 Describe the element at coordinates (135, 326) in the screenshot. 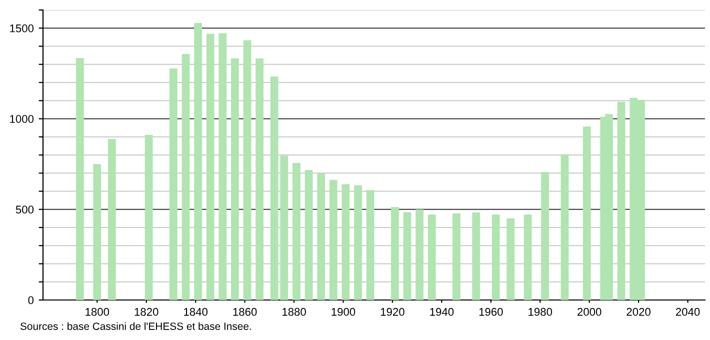

I see `source-note: Sources : base Cassini de l'EHESS et base Insee.` at that location.